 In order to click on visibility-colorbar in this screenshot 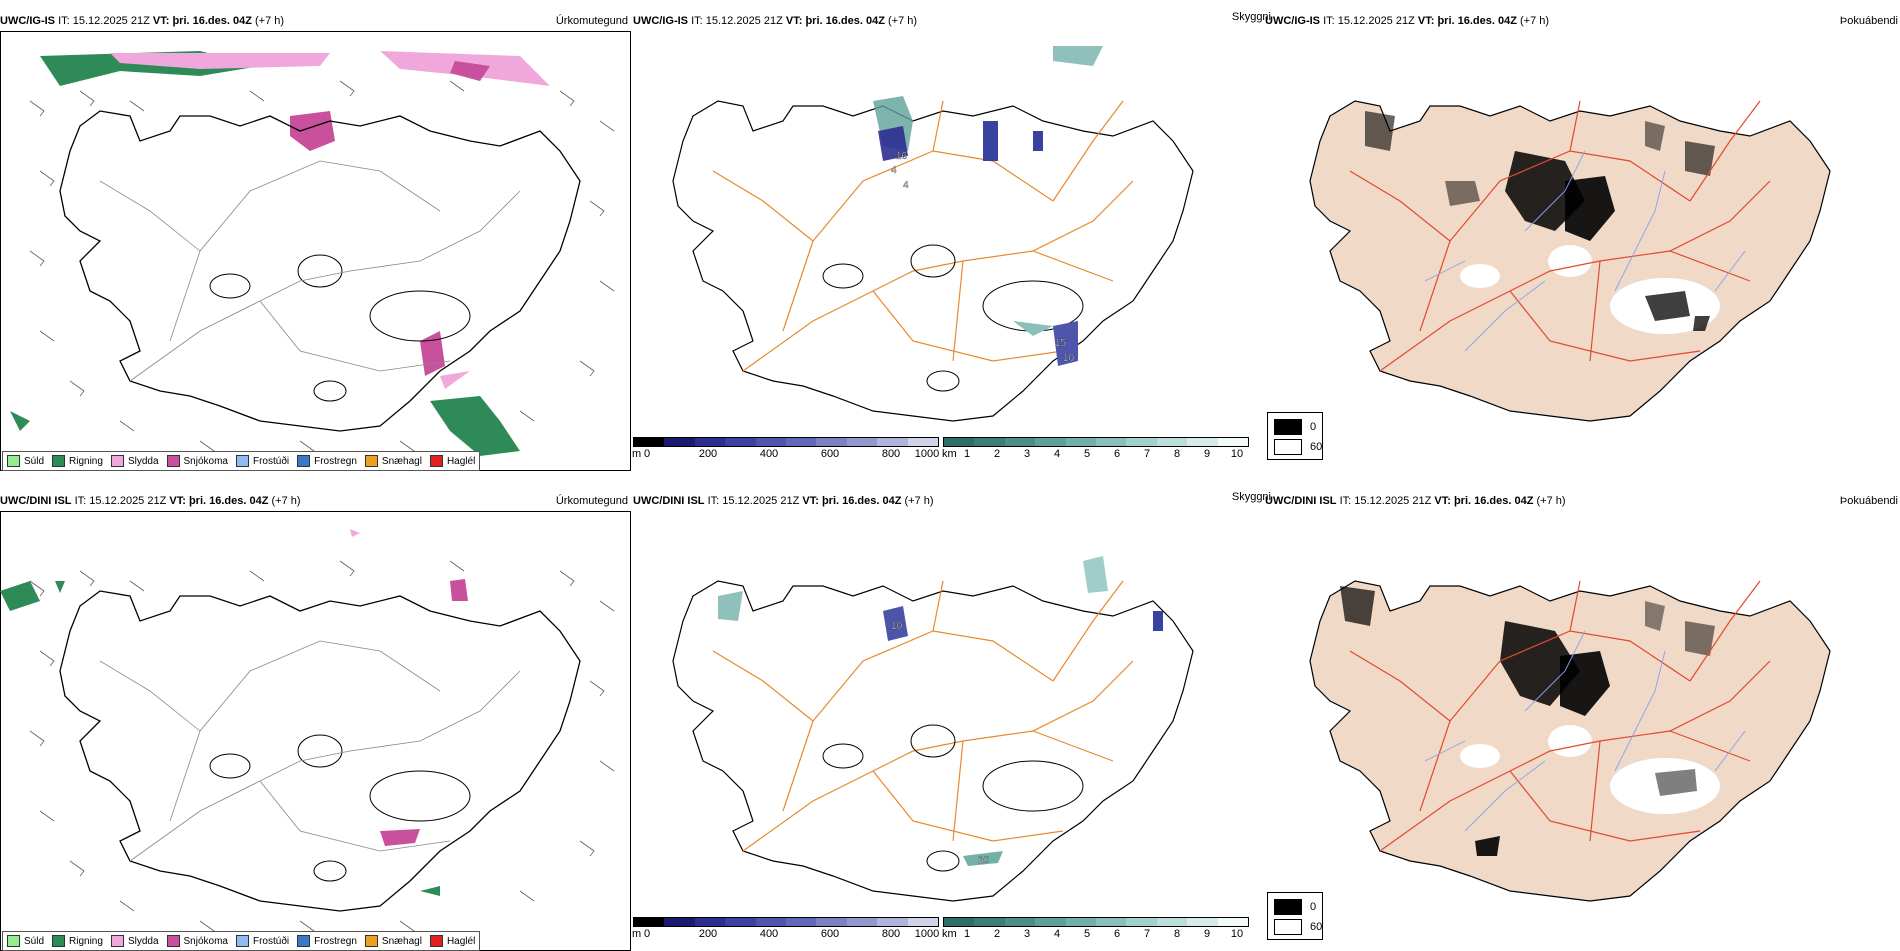, I will do `click(1096, 922)`.